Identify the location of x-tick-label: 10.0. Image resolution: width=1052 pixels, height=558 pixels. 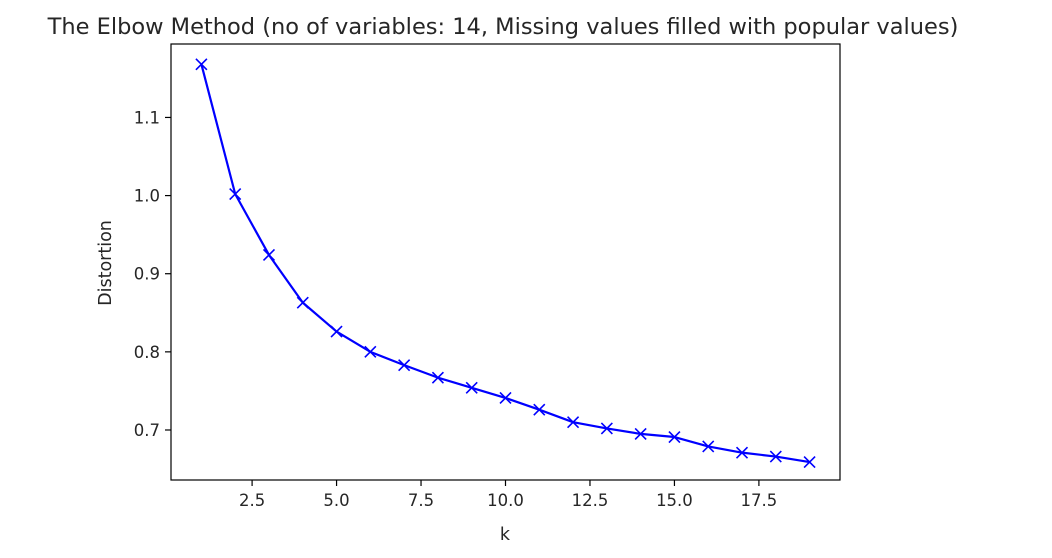
(505, 500).